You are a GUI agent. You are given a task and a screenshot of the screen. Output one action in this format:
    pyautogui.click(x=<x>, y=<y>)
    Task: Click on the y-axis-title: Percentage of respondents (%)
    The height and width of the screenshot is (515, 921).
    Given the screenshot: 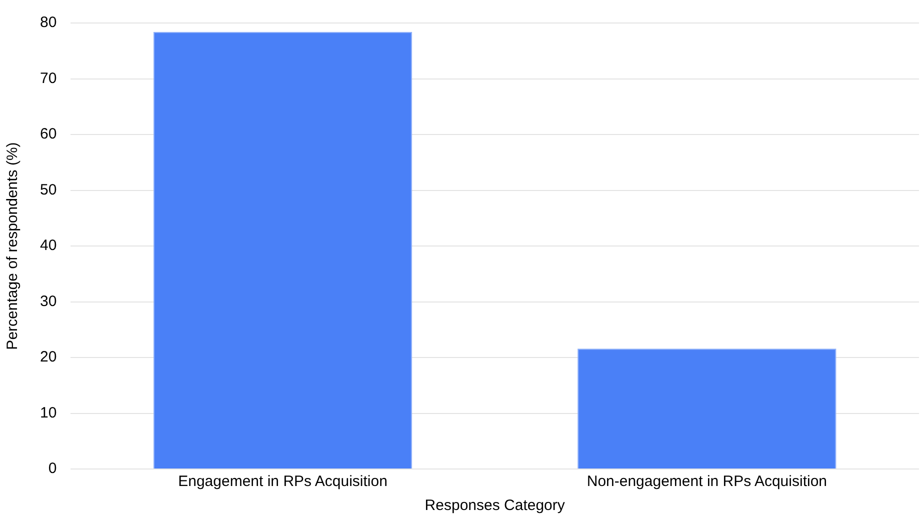 What is the action you would take?
    pyautogui.click(x=13, y=246)
    